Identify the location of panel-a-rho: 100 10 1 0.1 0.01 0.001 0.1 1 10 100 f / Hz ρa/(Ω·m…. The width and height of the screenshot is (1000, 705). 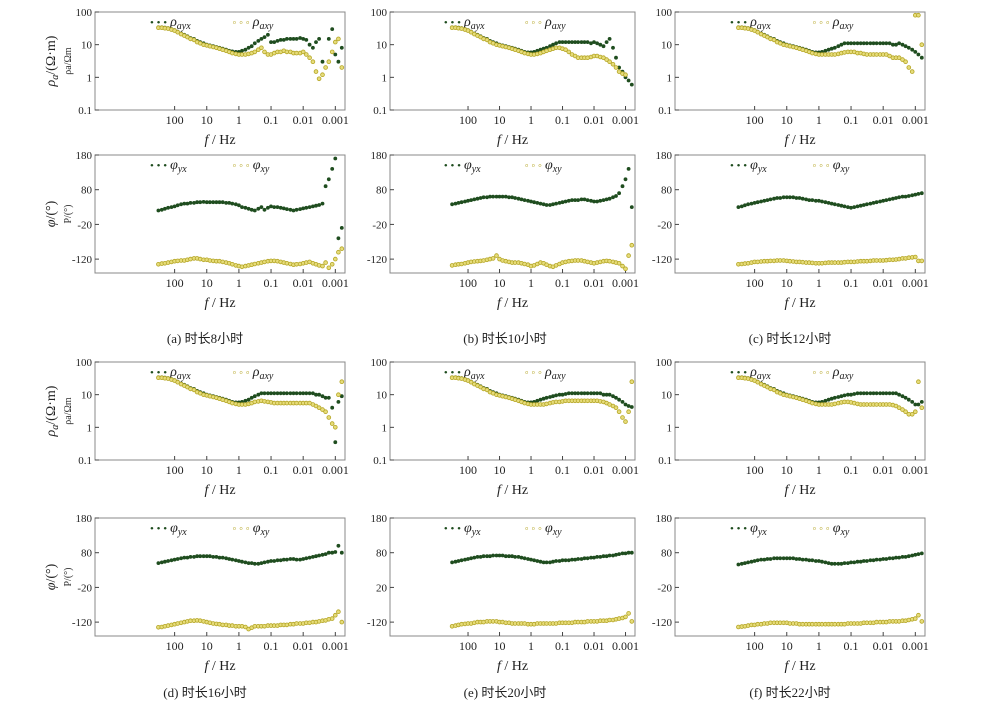
(196, 77).